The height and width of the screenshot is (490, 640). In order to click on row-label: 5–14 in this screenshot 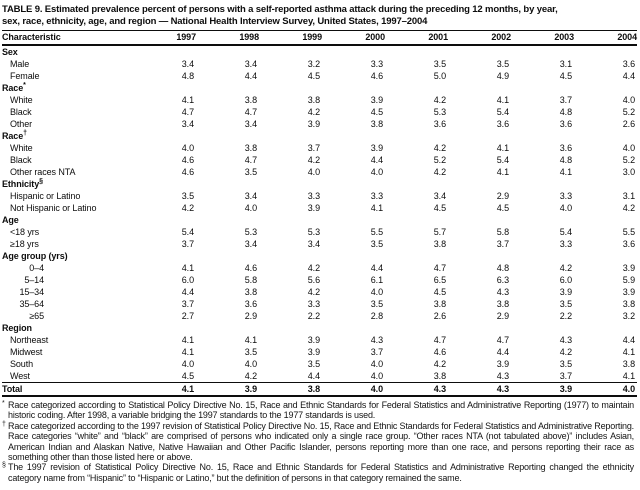, I will do `click(67, 280)`.